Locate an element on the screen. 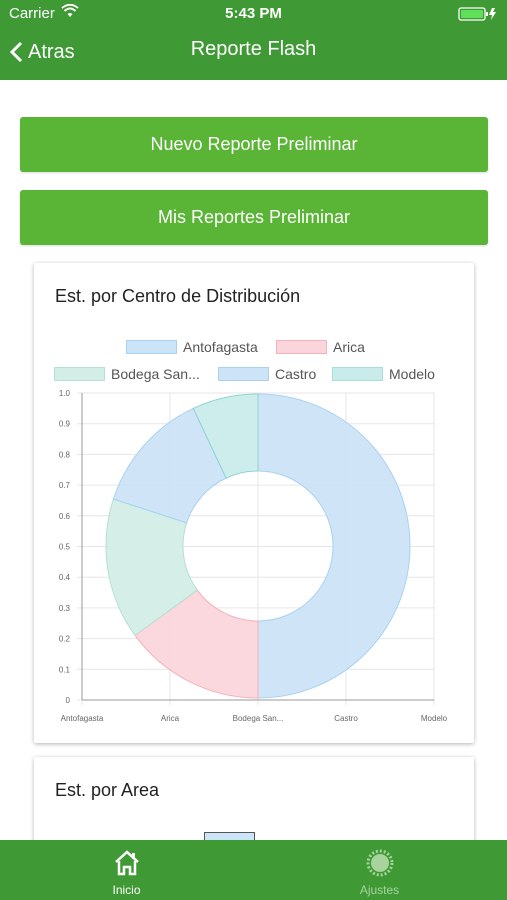 This screenshot has height=900, width=507. x-tick-label: Castro is located at coordinates (346, 718).